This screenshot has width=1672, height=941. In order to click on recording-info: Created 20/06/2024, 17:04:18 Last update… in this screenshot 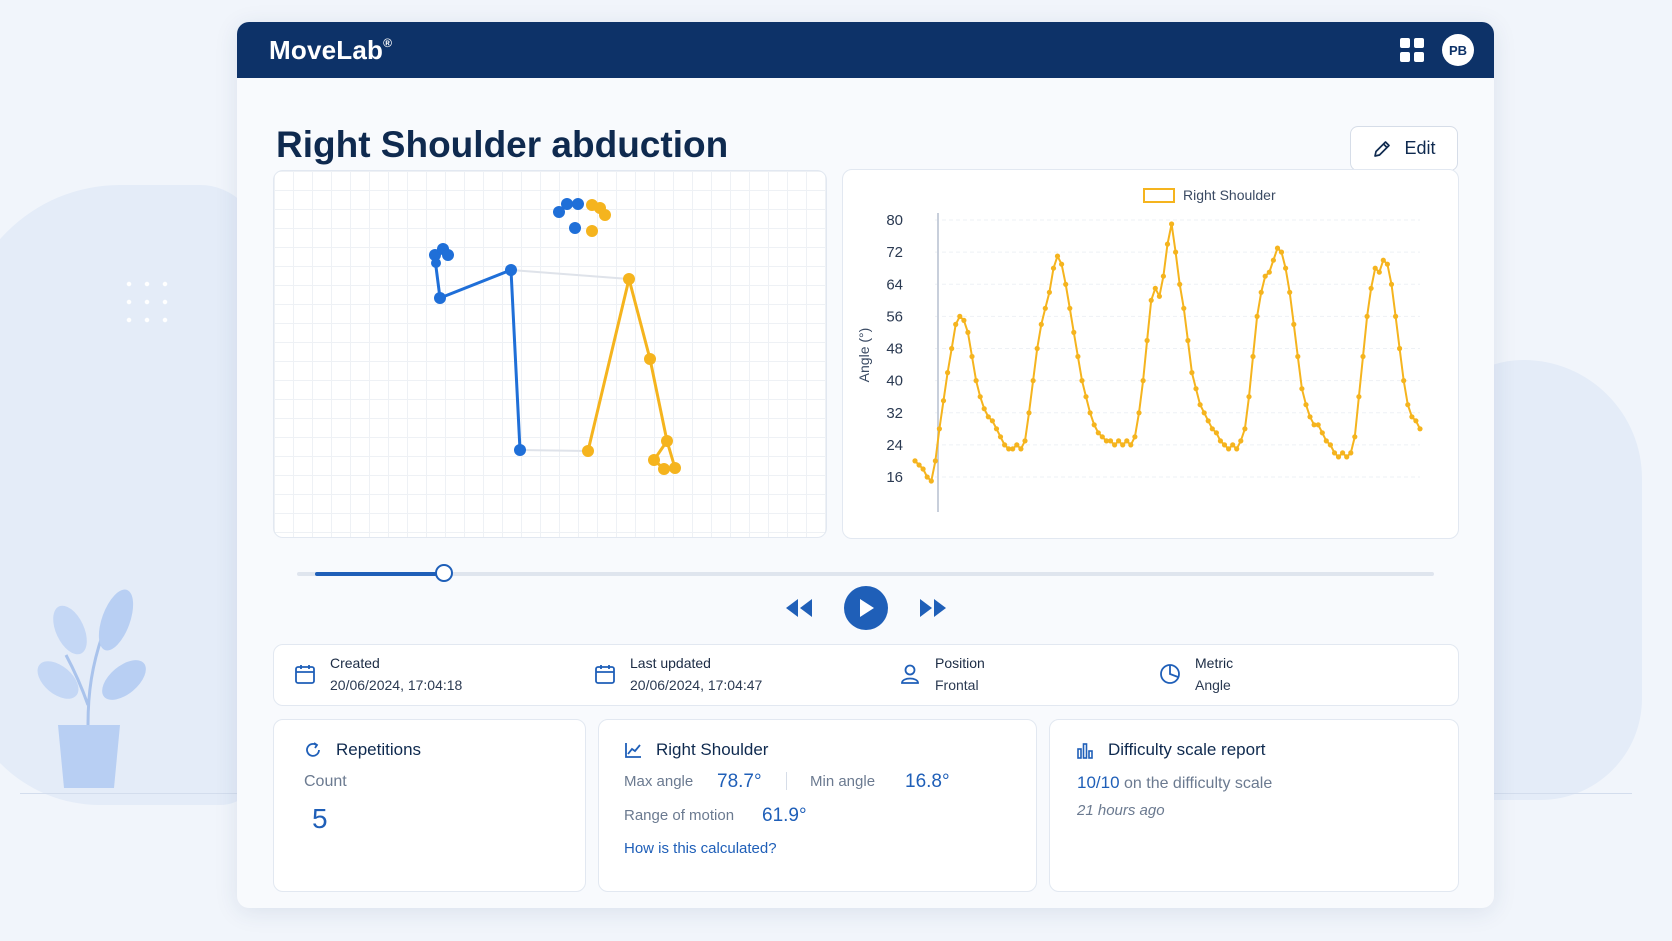, I will do `click(866, 675)`.